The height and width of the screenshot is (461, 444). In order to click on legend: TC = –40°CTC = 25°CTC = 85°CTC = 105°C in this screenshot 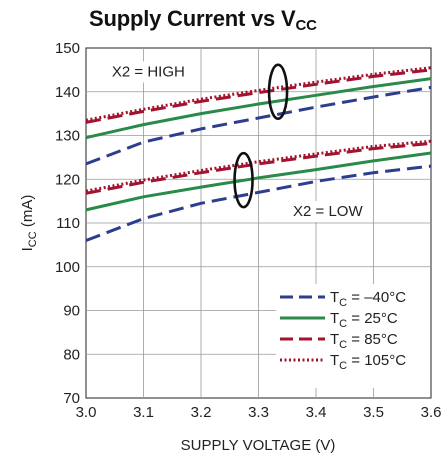, I will do `click(353, 336)`.